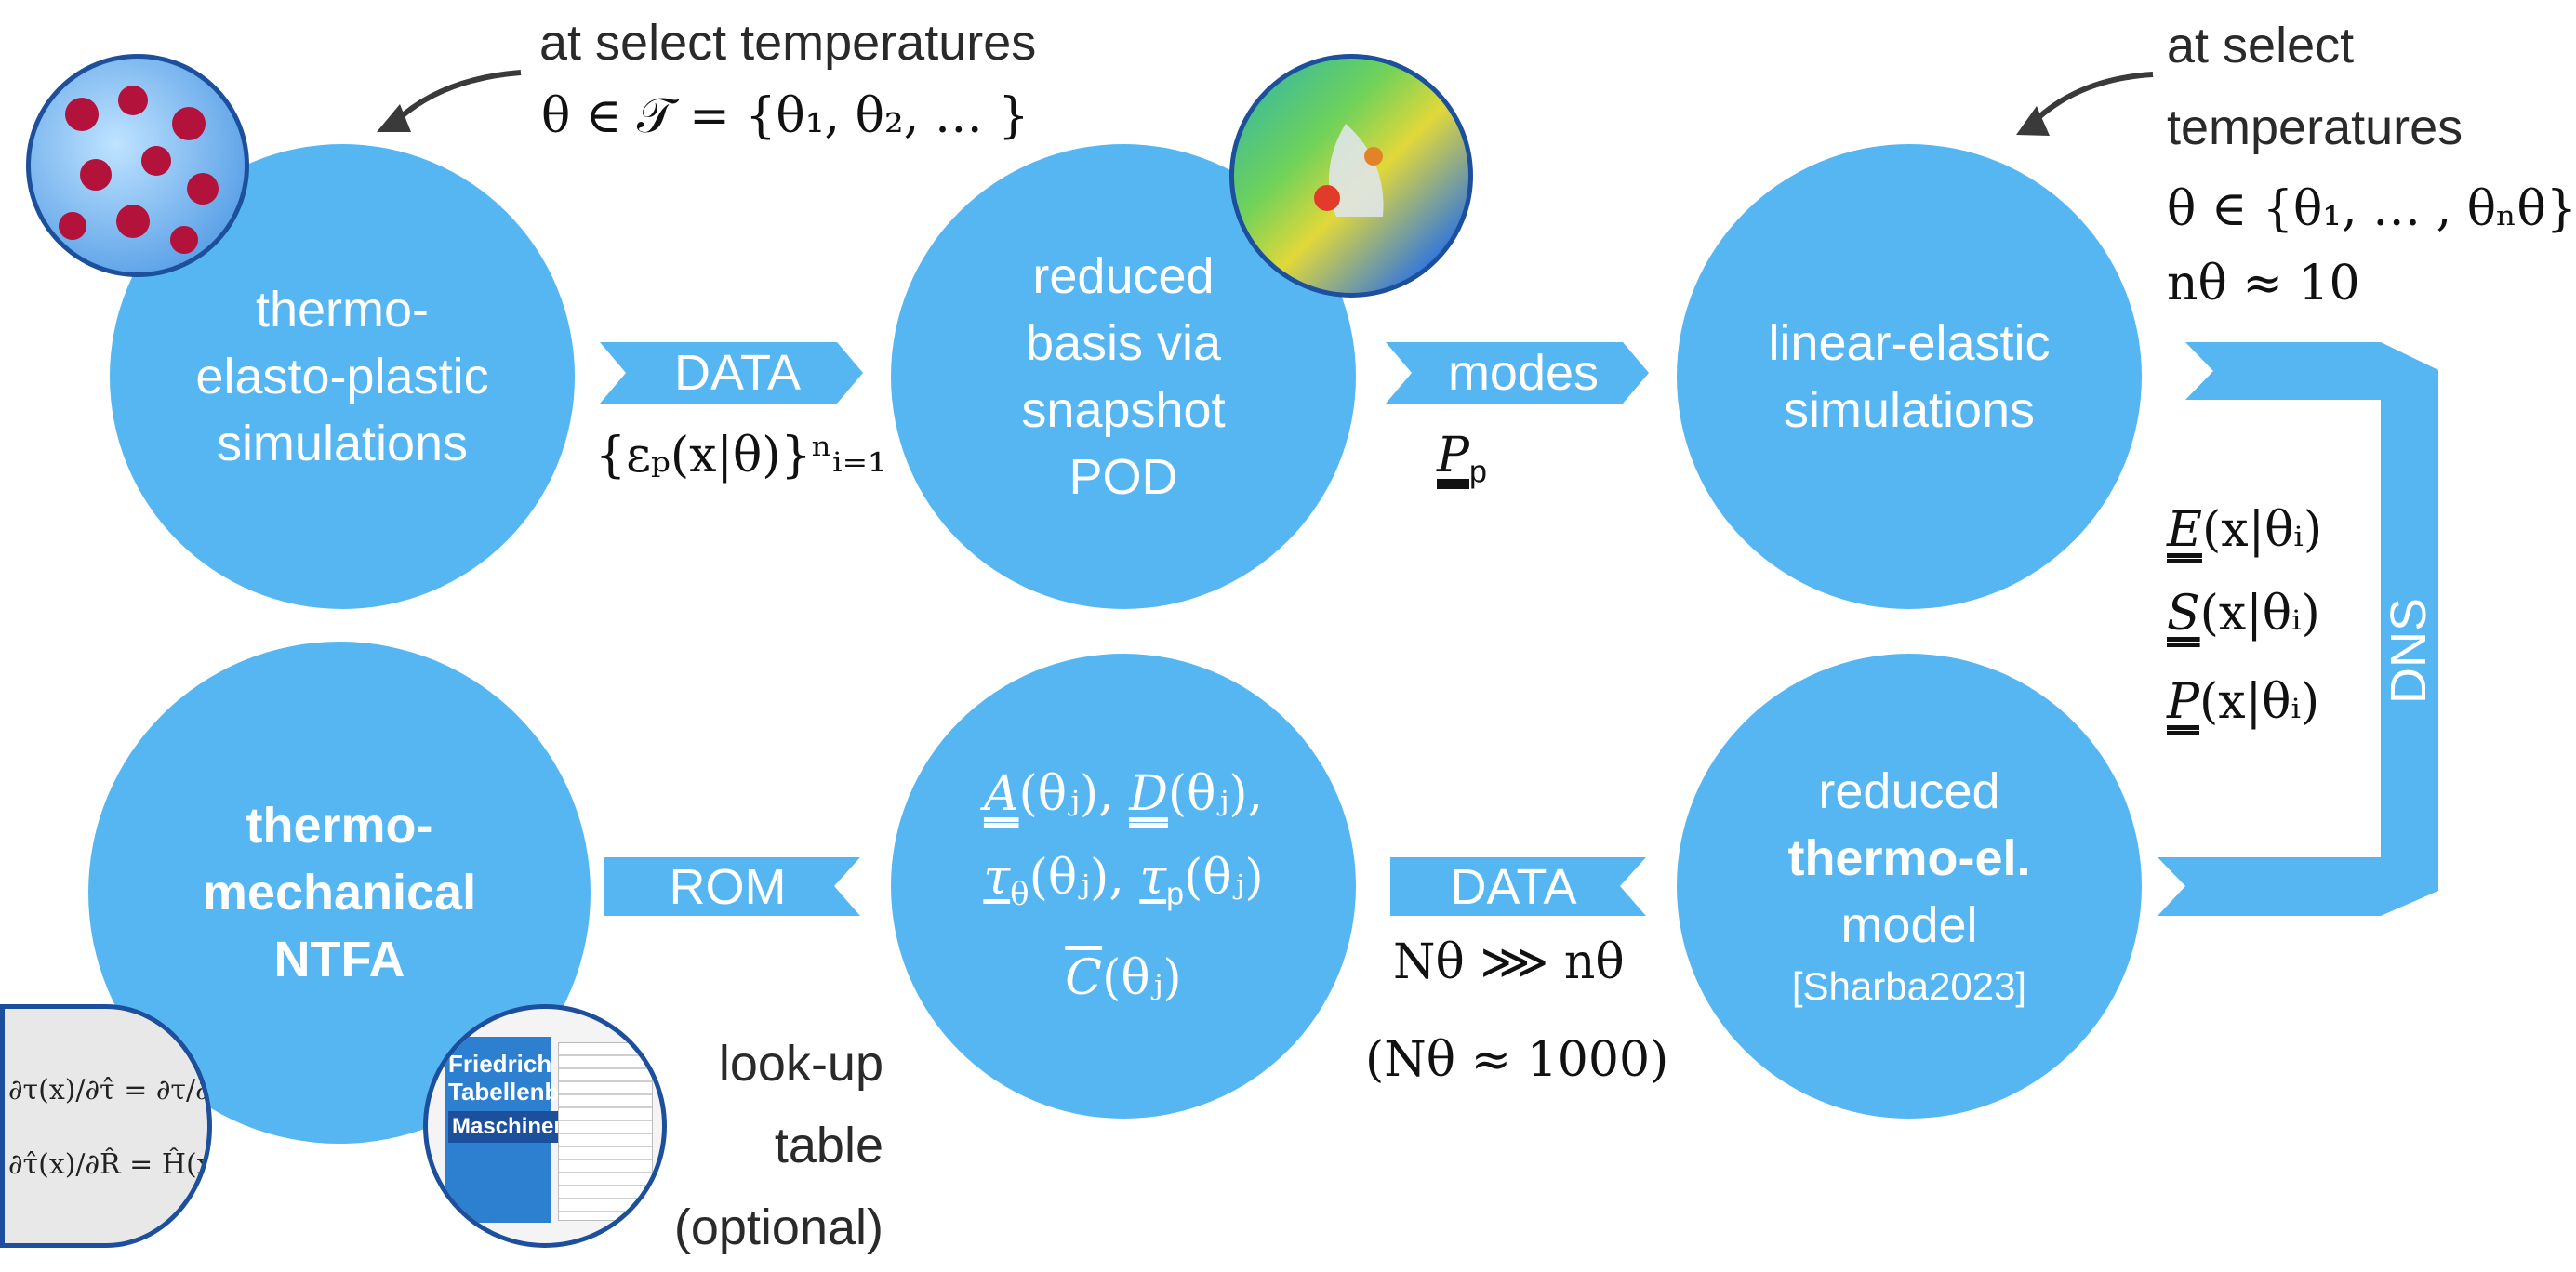  What do you see at coordinates (1478, 472) in the screenshot?
I see `P-sub: p` at bounding box center [1478, 472].